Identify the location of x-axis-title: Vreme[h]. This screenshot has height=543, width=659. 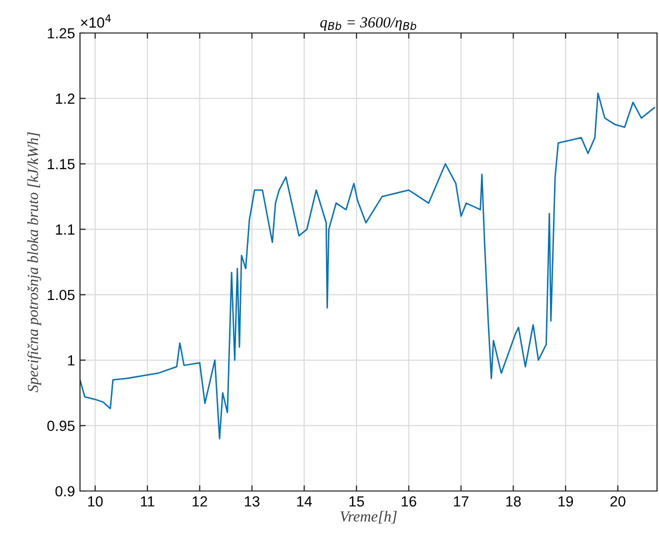
(368, 517).